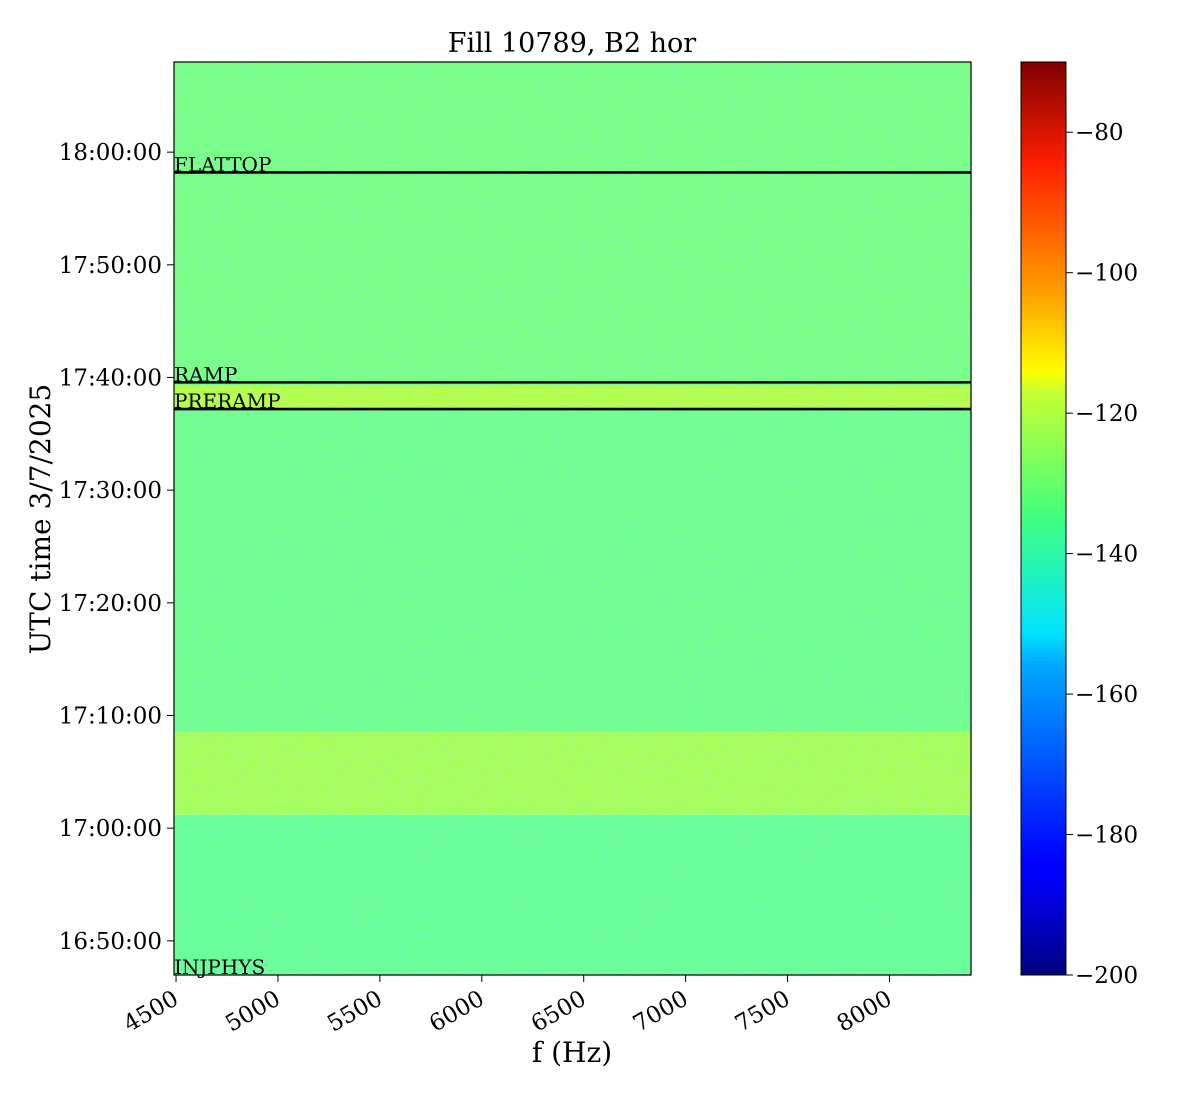 The image size is (1200, 1100). What do you see at coordinates (1106, 836) in the screenshot?
I see `colorbar-tick-label: −180` at bounding box center [1106, 836].